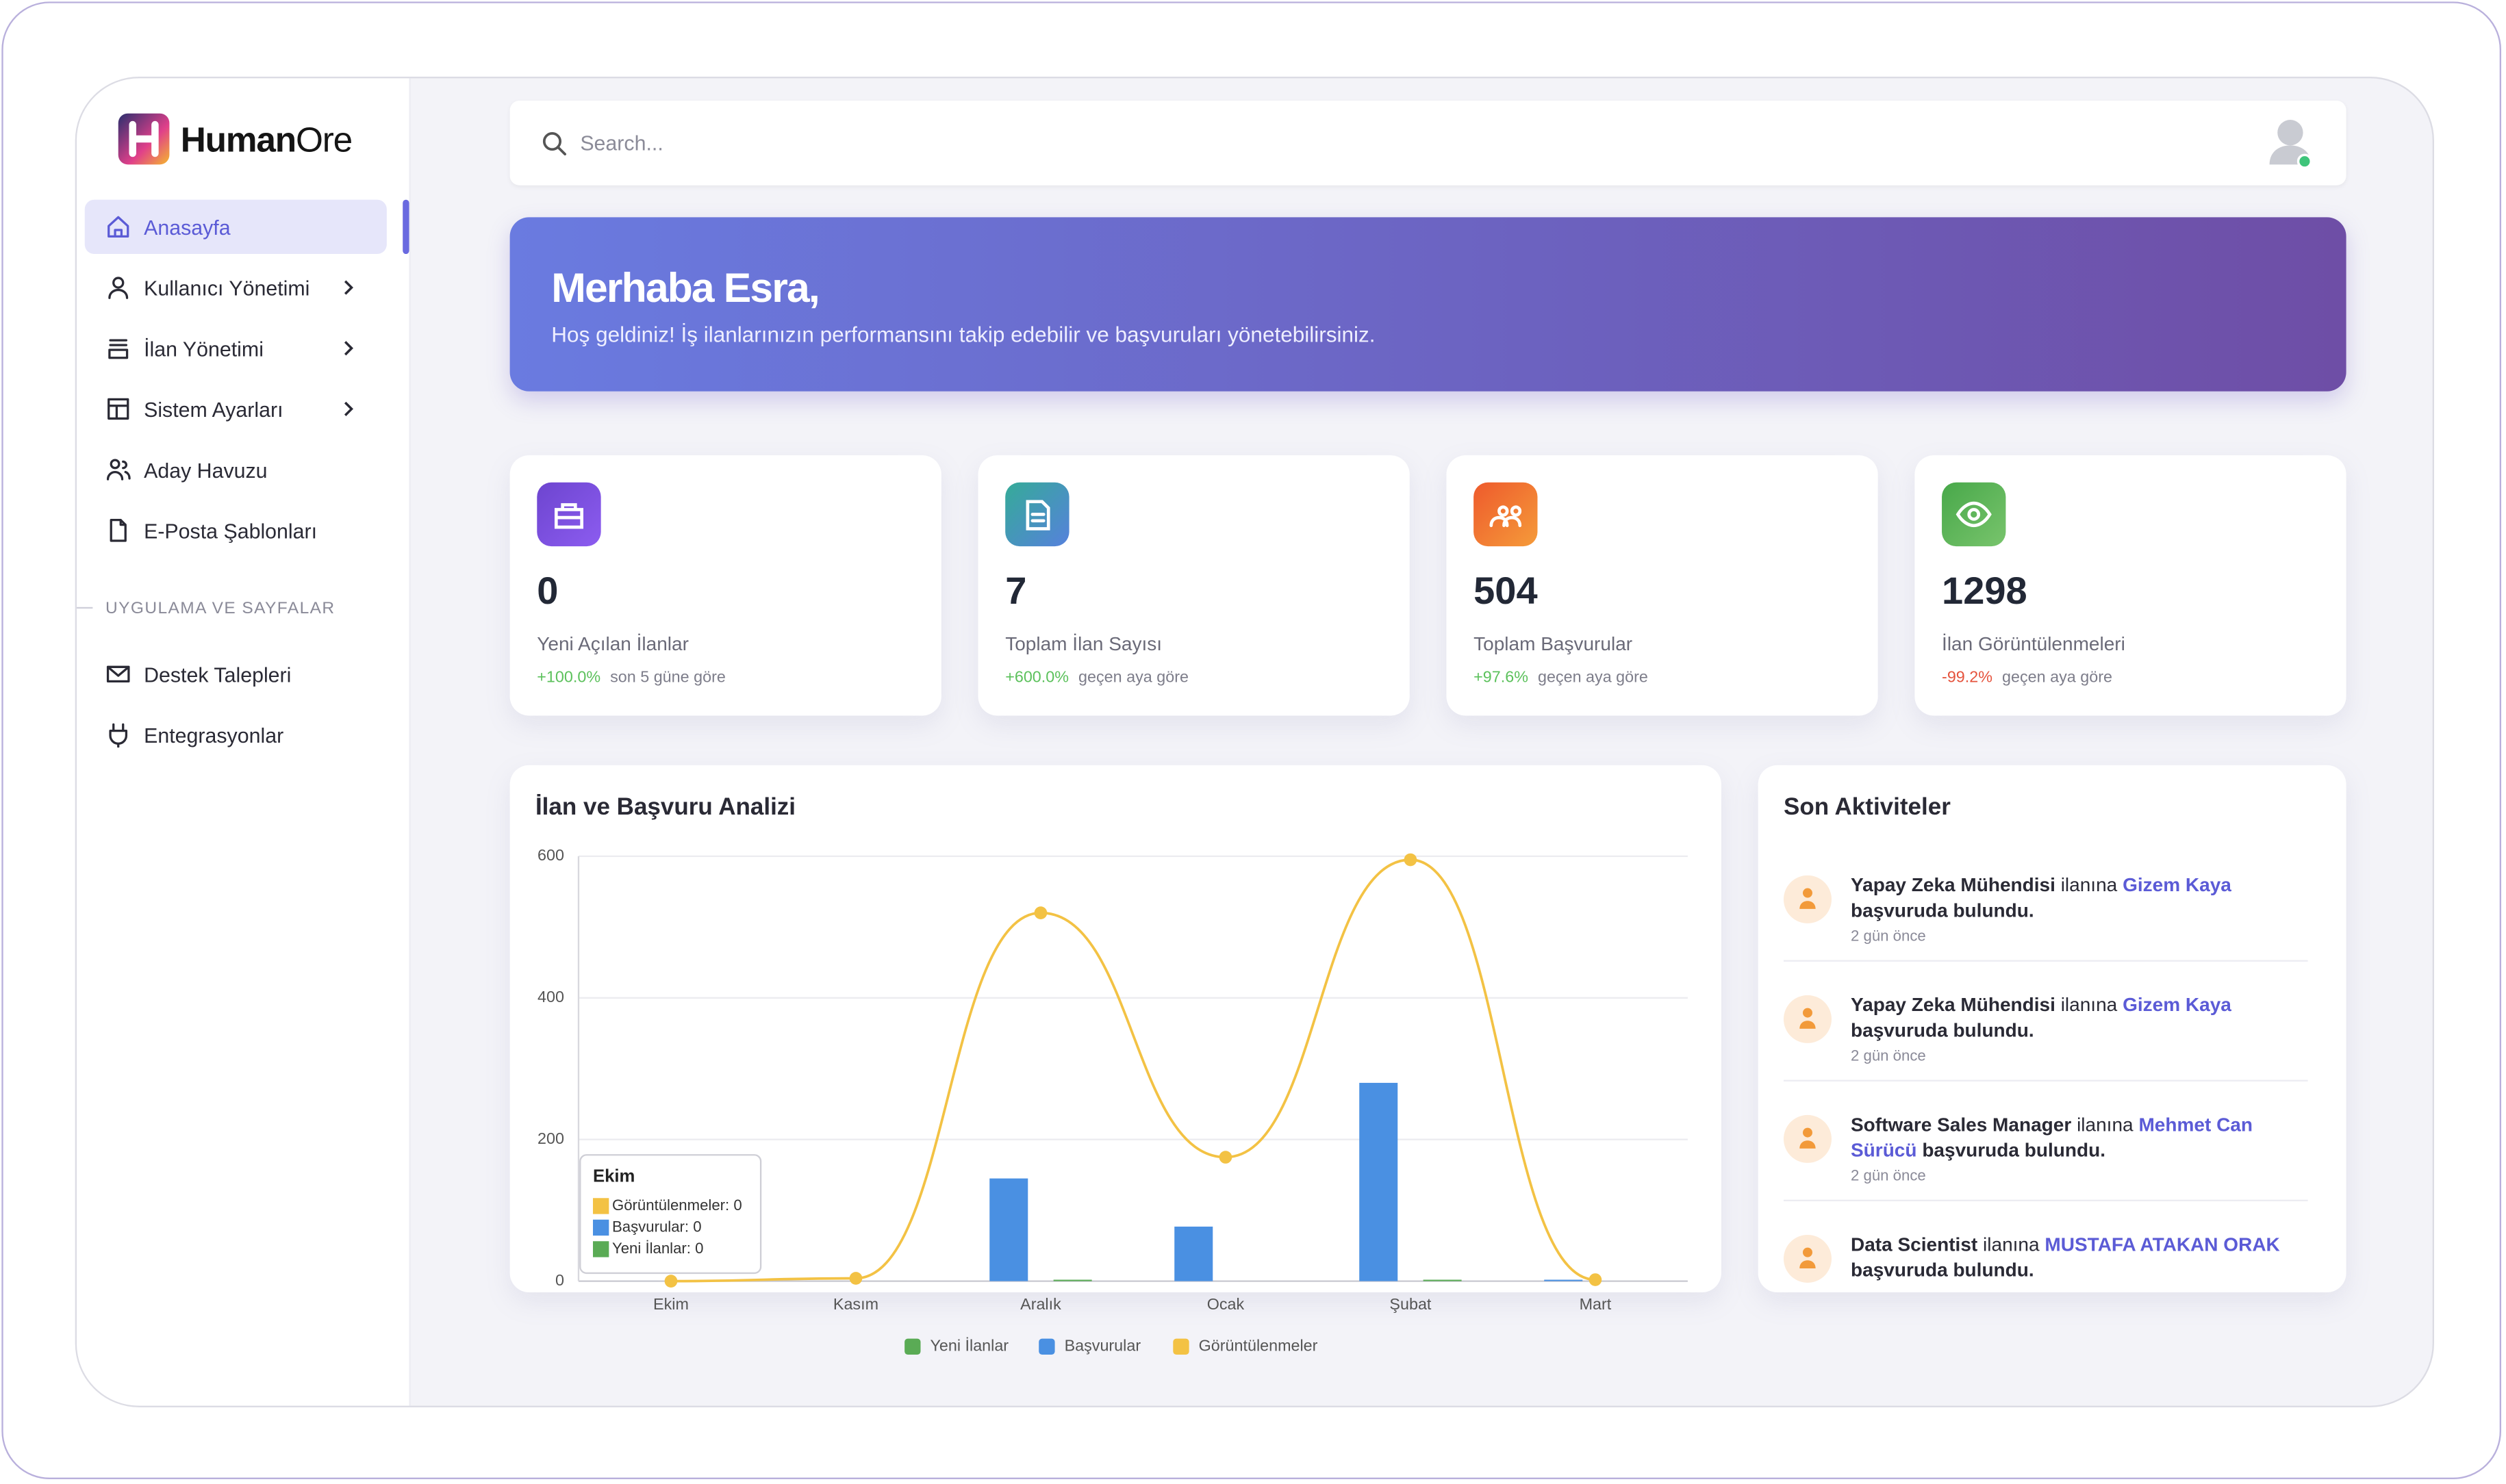  Describe the element at coordinates (1967, 678) in the screenshot. I see `stat-change-value: -99.2%` at that location.